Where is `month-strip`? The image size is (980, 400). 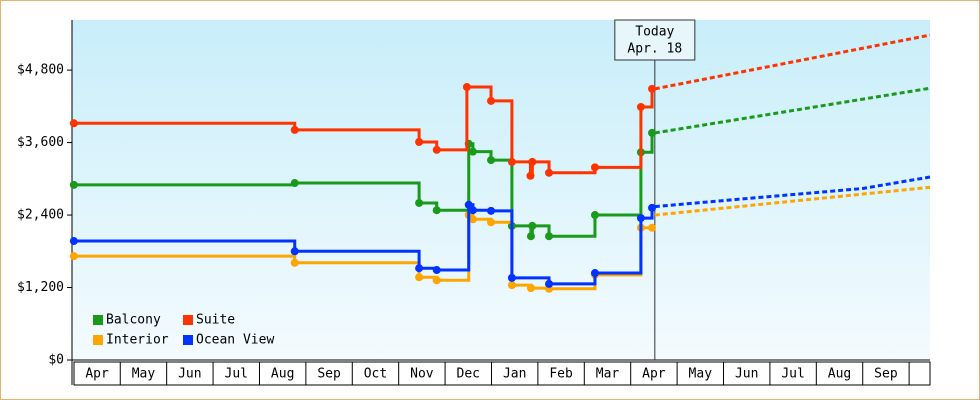
month-strip is located at coordinates (502, 373).